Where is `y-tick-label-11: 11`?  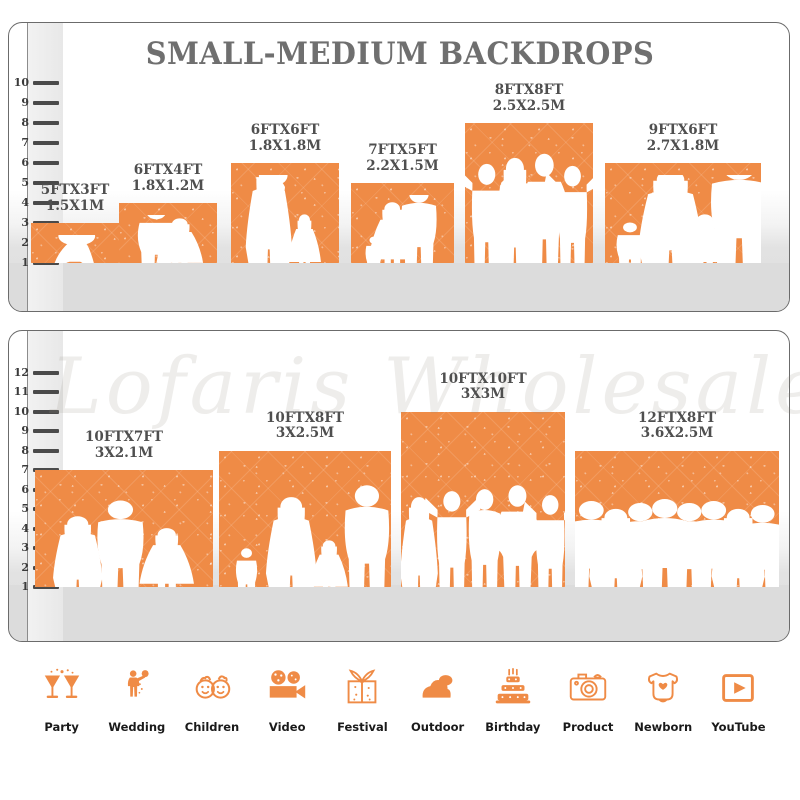
y-tick-label-11: 11 is located at coordinates (21, 391).